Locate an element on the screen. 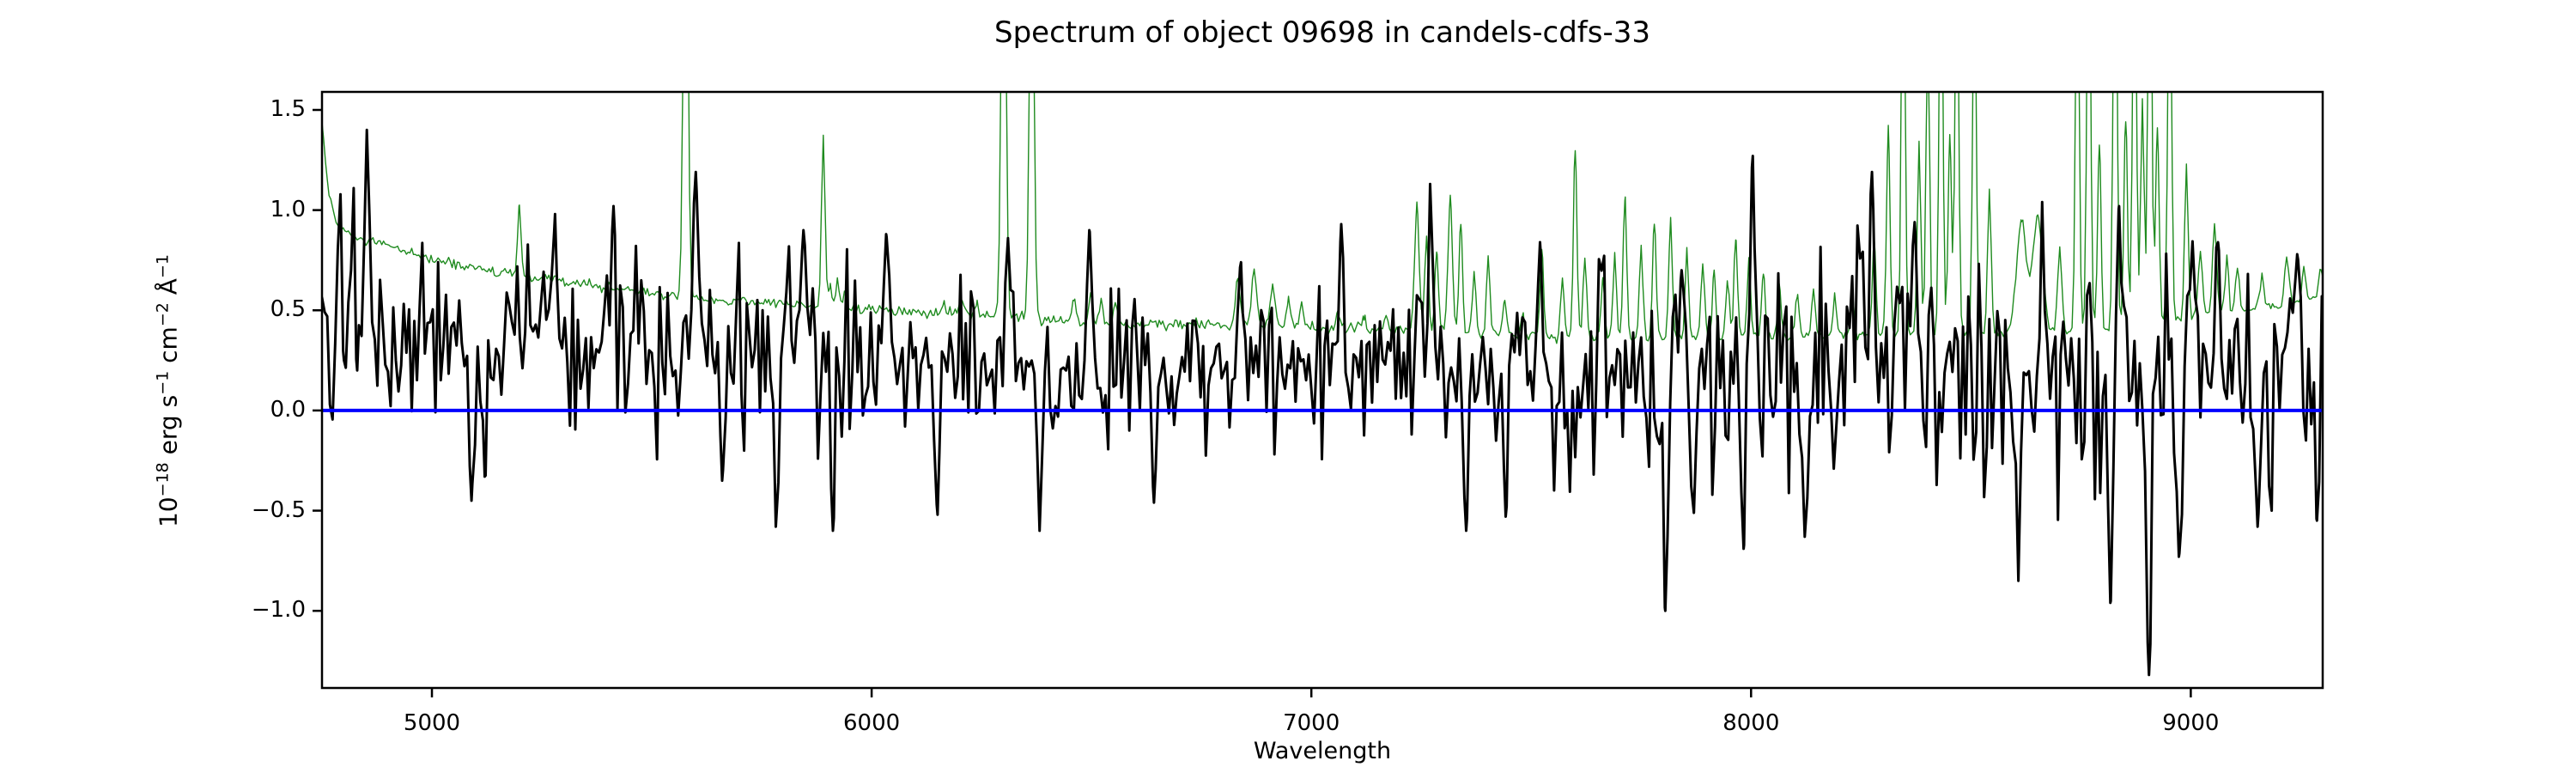  y-axis-label: 10−18 erg s−1 cm−2 Å−1 is located at coordinates (168, 390).